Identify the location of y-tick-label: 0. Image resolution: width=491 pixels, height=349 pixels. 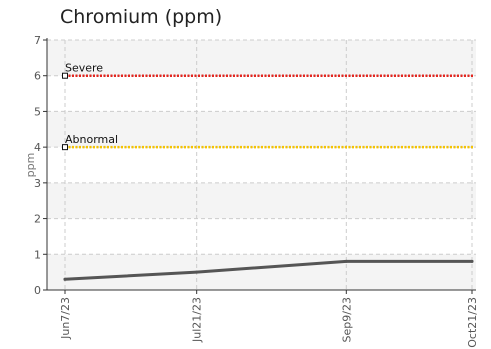
(37, 290).